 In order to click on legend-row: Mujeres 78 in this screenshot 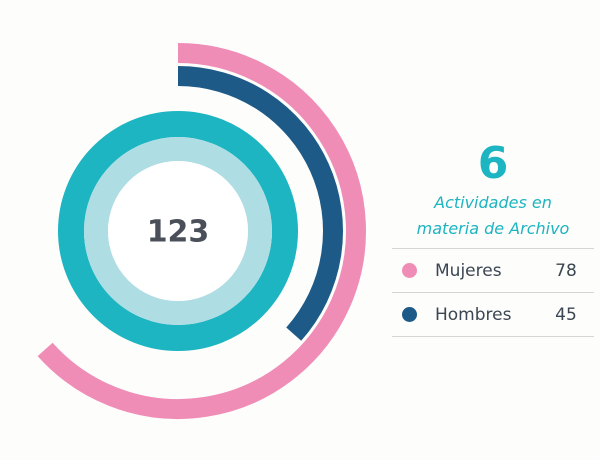, I will do `click(493, 270)`.